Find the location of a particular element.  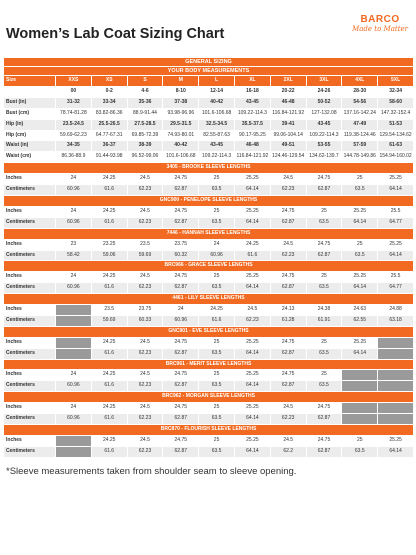

section-title: BRC962 - MORGAN SLEEVE LENGTHS is located at coordinates (208, 397).